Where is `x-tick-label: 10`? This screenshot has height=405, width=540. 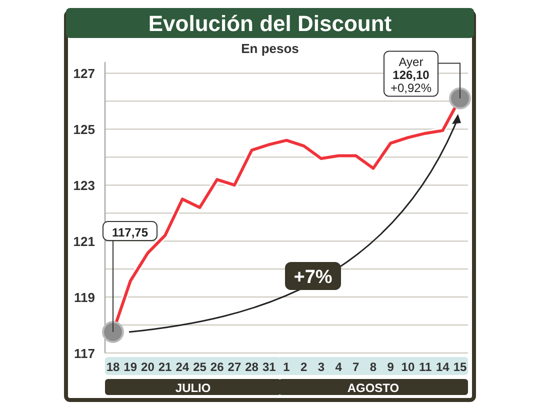
x-tick-label: 10 is located at coordinates (408, 367).